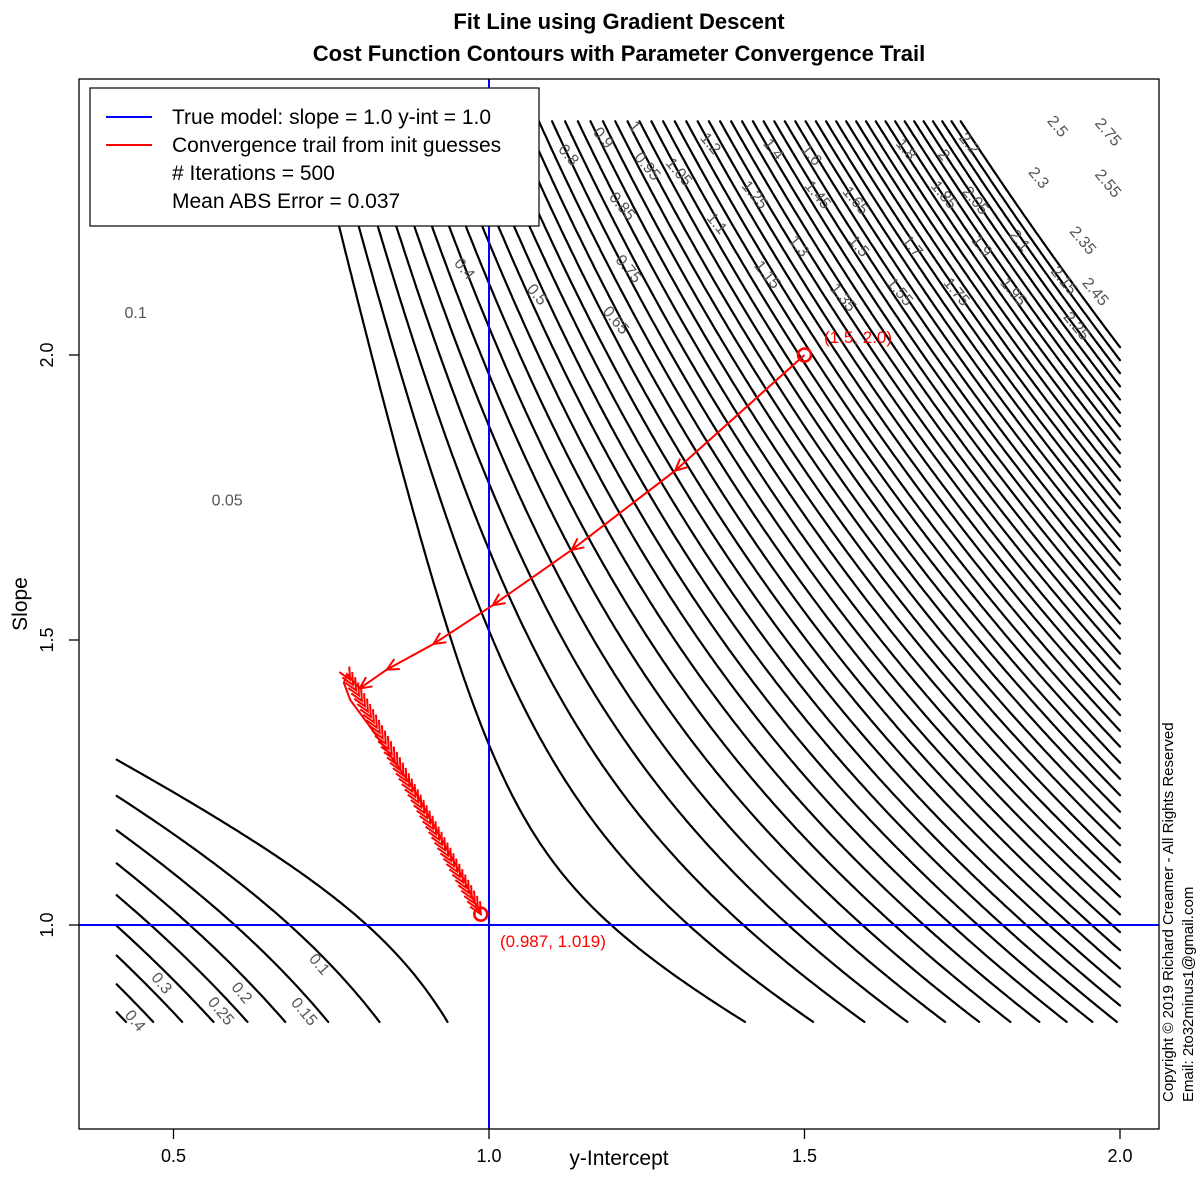 The image size is (1200, 1200). Describe the element at coordinates (303, 1012) in the screenshot. I see `contour-label: 0.15` at that location.